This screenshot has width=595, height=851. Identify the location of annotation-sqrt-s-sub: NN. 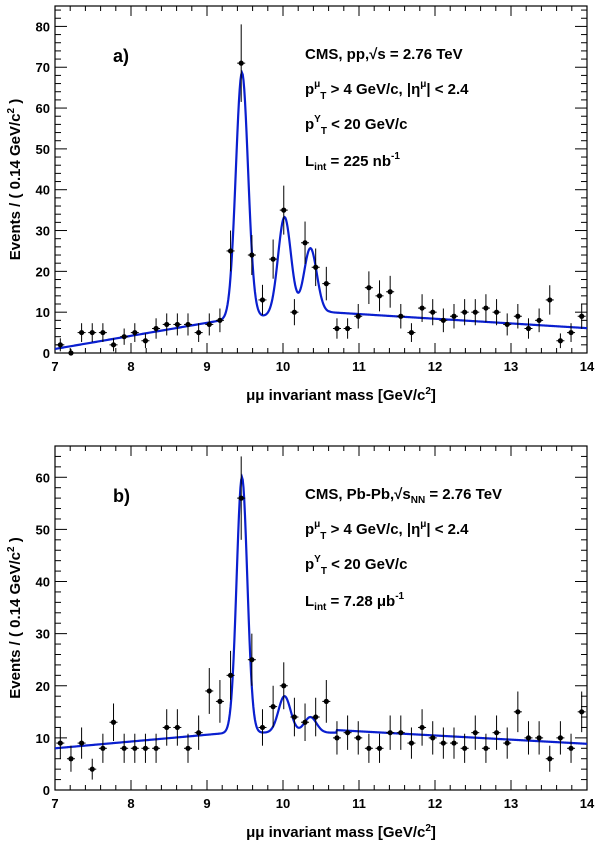
(418, 500).